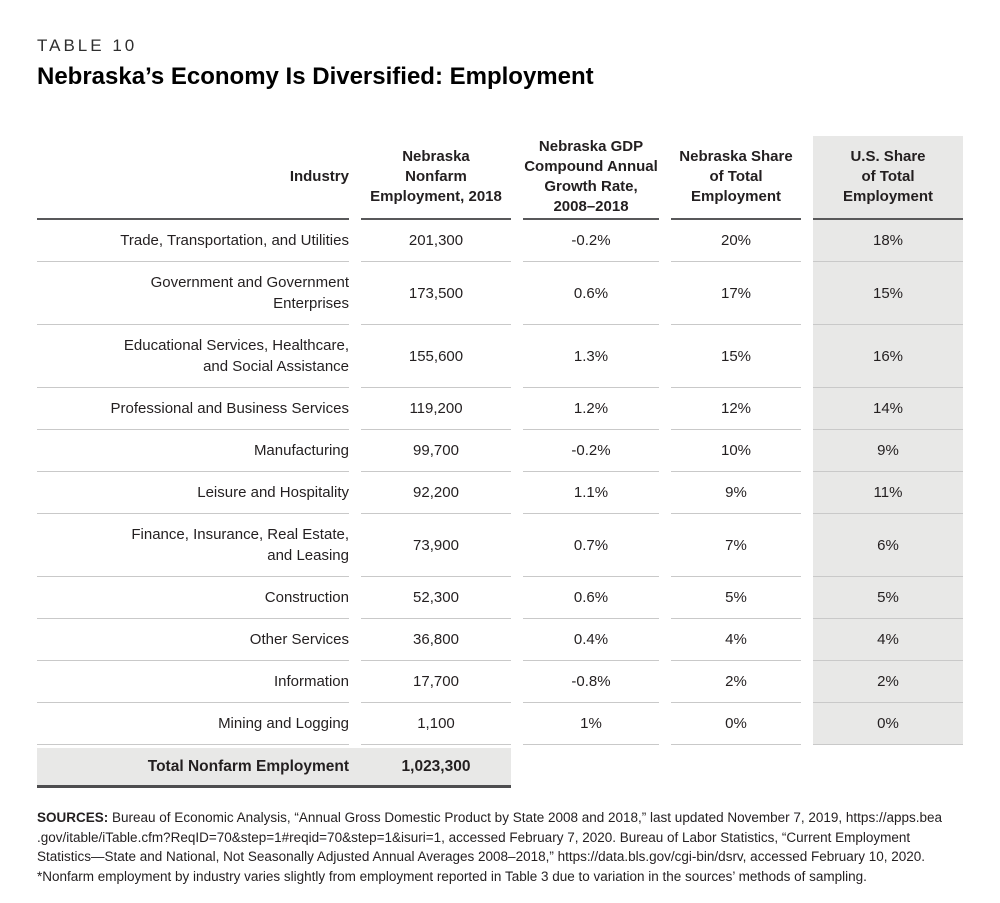 This screenshot has width=1000, height=903. I want to click on cell-growth: -0.8%, so click(591, 682).